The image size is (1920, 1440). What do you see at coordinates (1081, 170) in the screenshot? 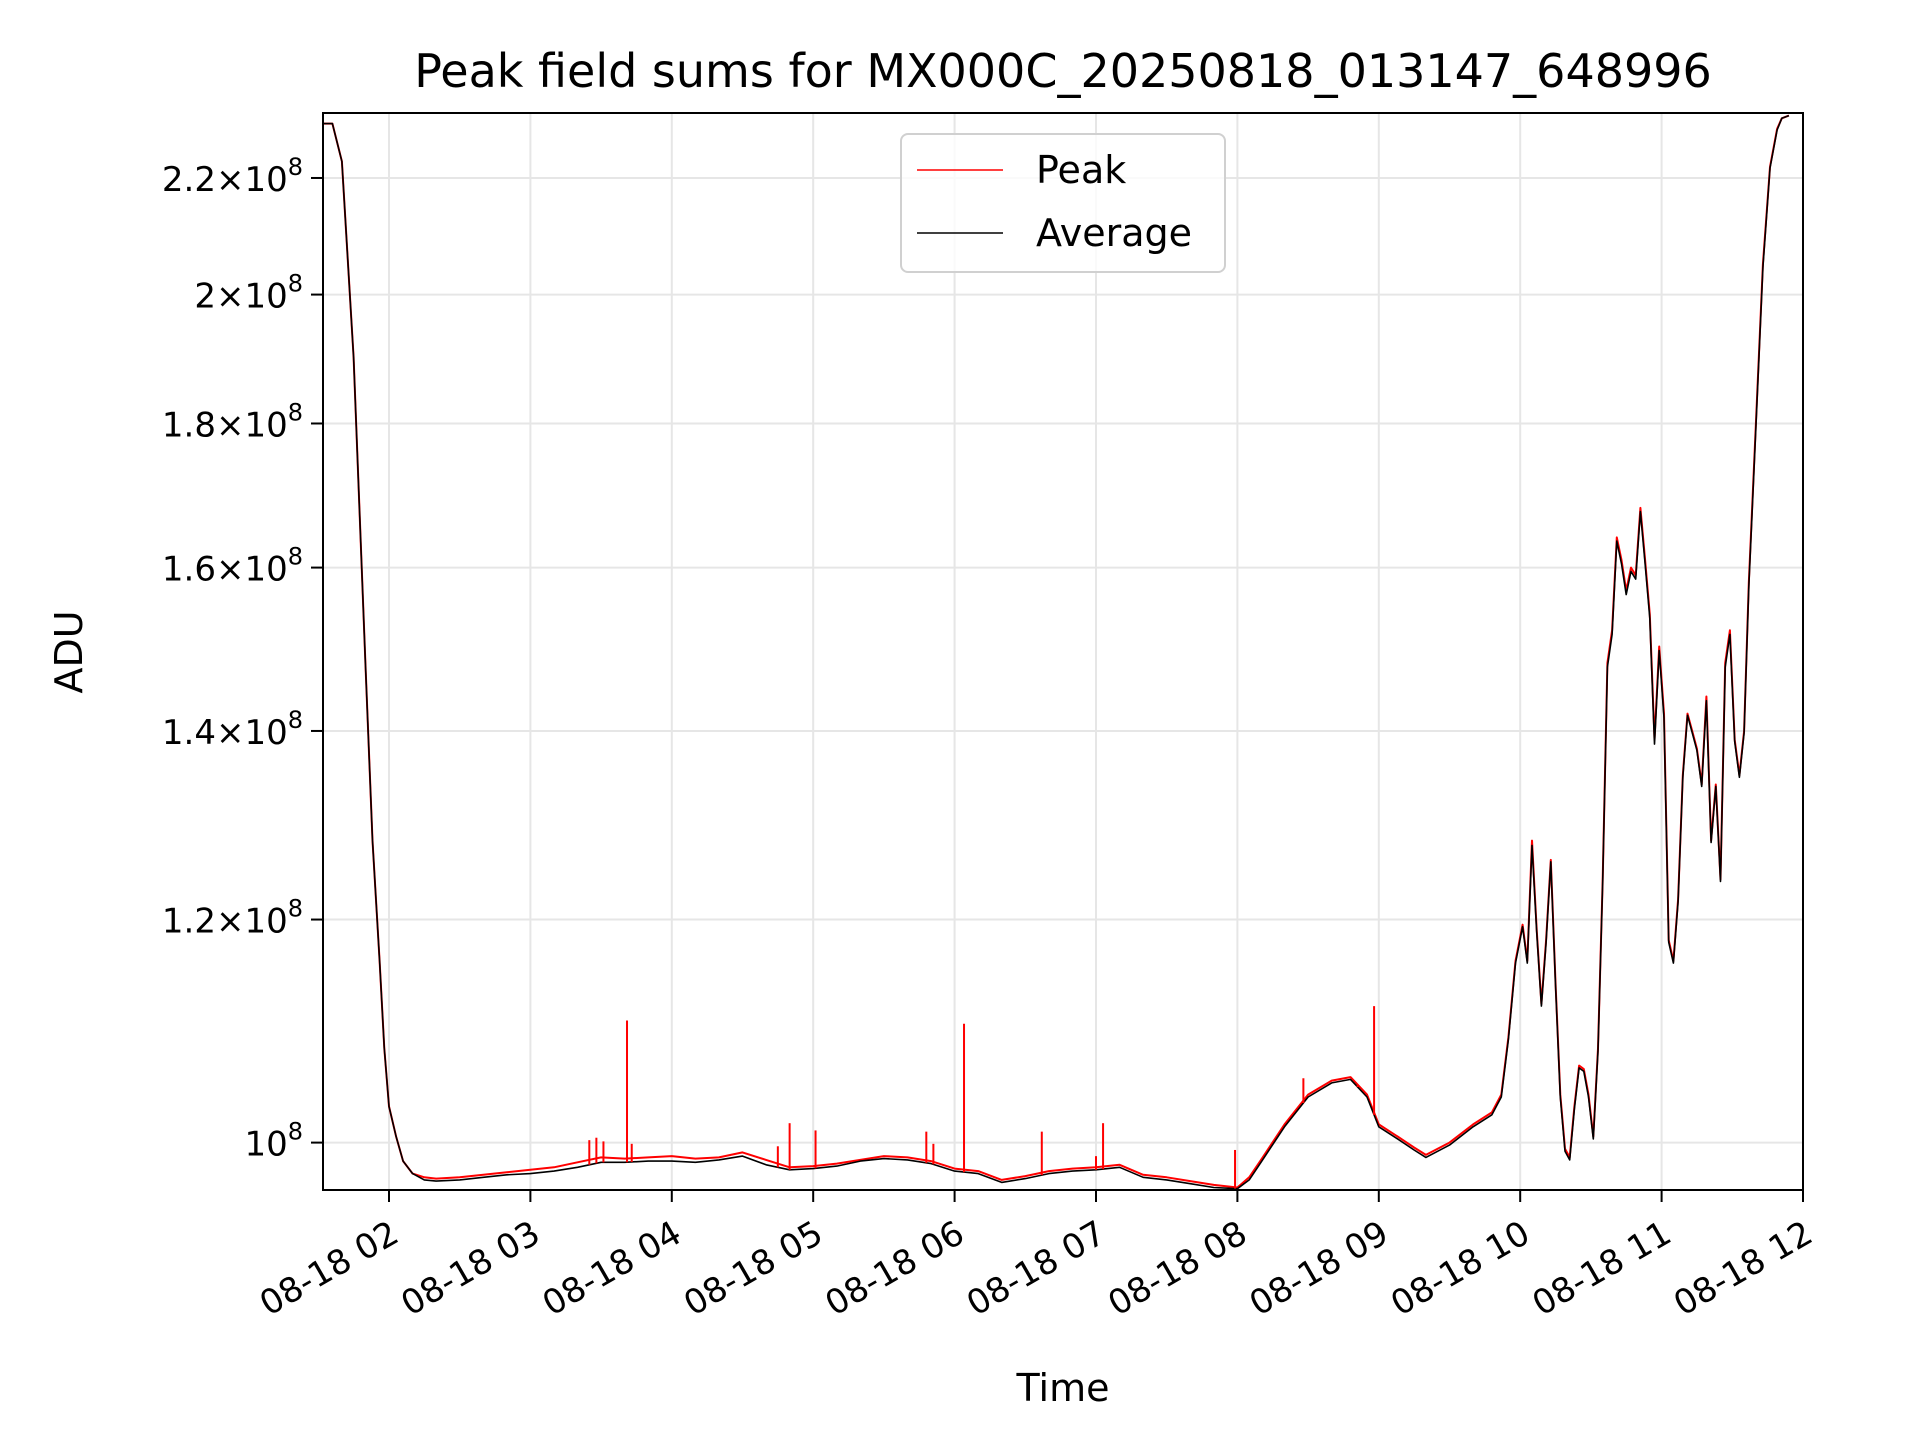
I see `legend-label-peak: Peak` at bounding box center [1081, 170].